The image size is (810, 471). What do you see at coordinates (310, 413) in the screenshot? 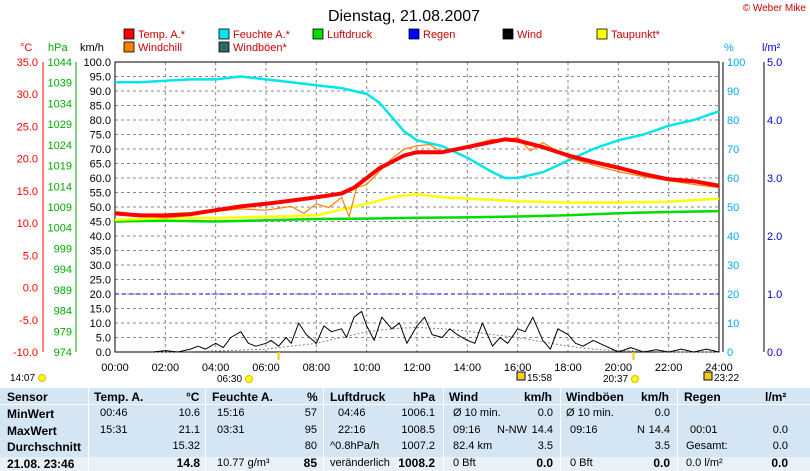
I see `hum-min: 57` at bounding box center [310, 413].